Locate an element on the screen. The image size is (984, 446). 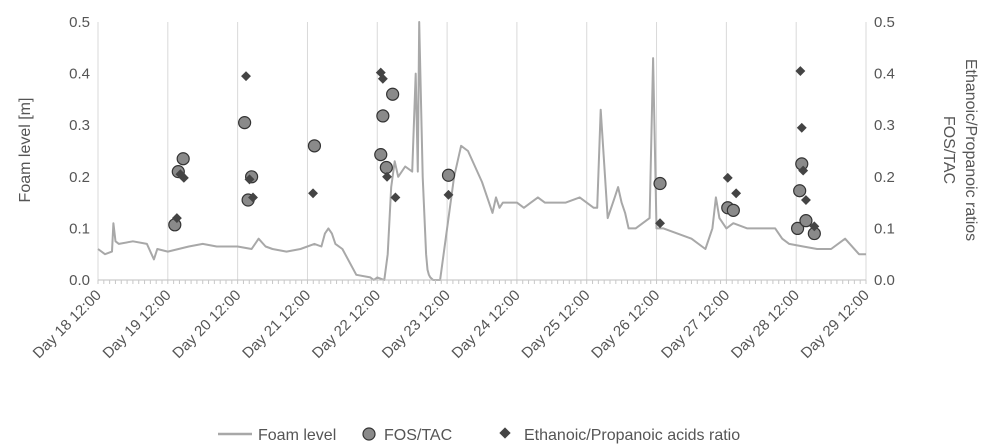
x-tick-label: Day 22 12:00 is located at coordinates (346, 324).